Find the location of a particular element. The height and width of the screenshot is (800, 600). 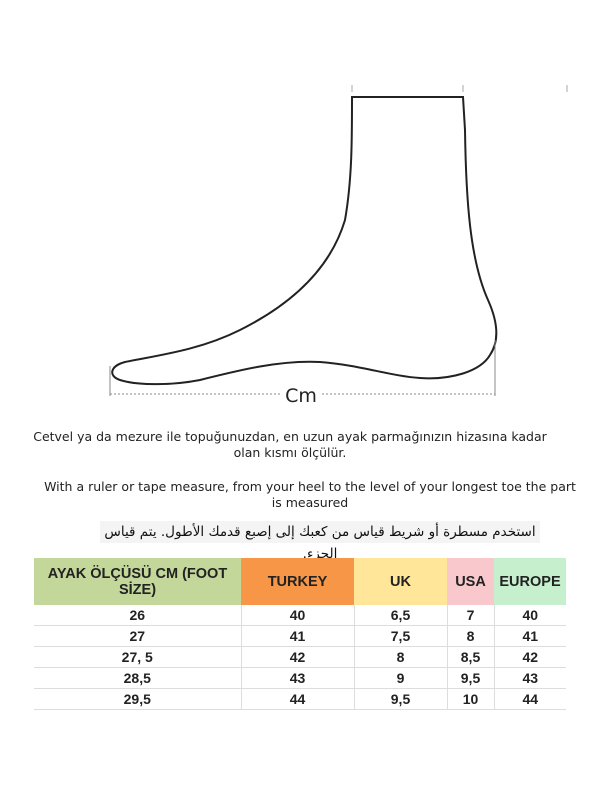

column-header: TURKEY is located at coordinates (297, 581).